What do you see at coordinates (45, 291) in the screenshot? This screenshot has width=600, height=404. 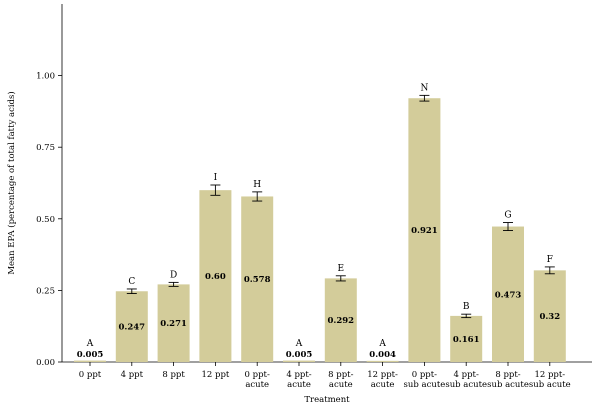 I see `y-tick-label: 0.25` at bounding box center [45, 291].